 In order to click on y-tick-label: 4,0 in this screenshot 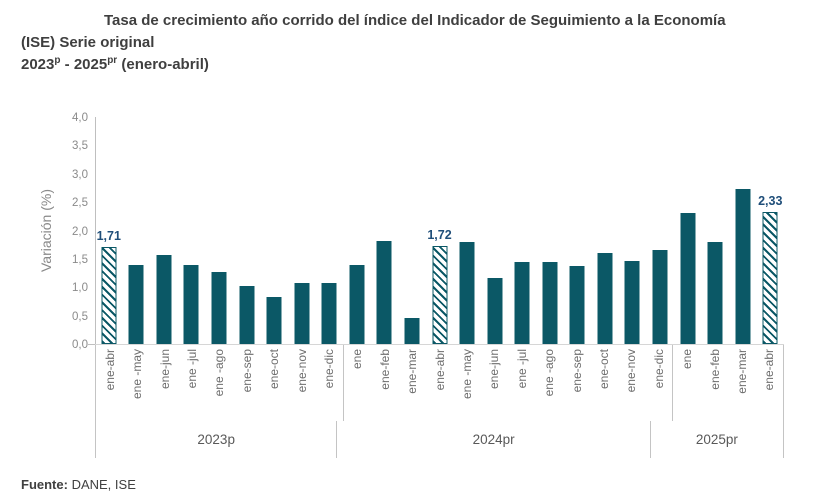, I will do `click(80, 118)`.